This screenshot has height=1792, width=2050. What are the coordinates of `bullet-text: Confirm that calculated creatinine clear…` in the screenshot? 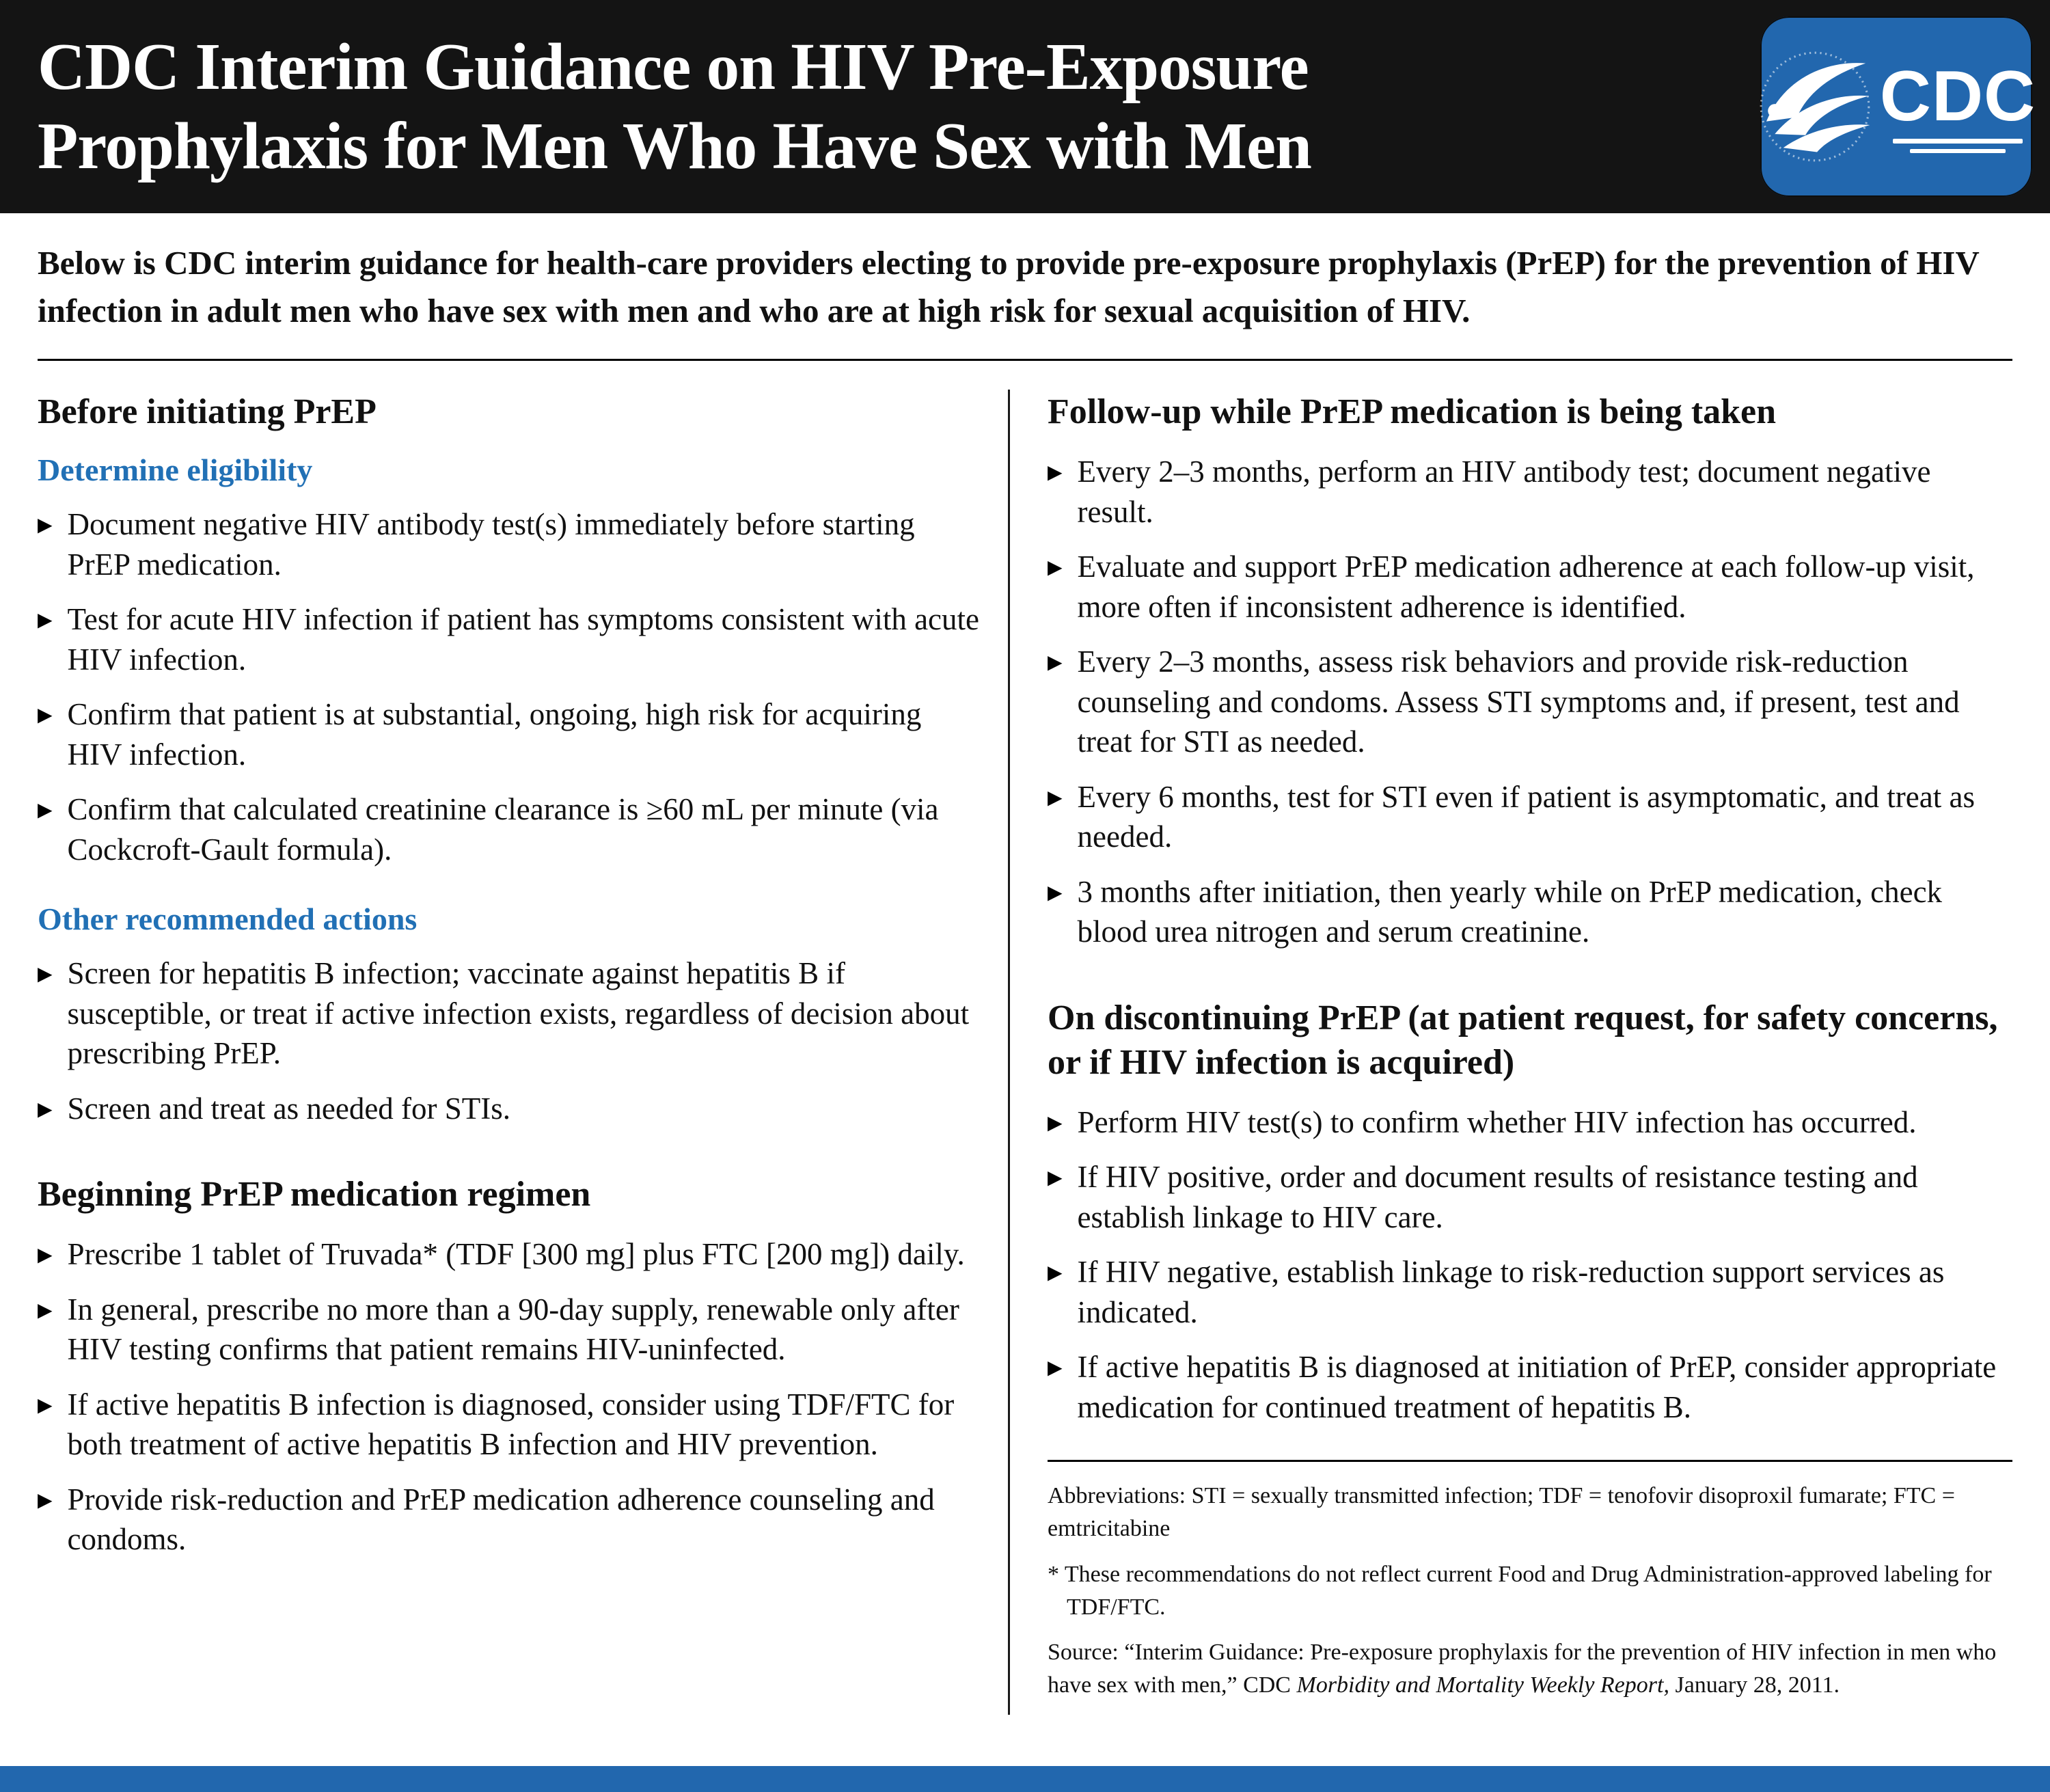 It's located at (503, 829).